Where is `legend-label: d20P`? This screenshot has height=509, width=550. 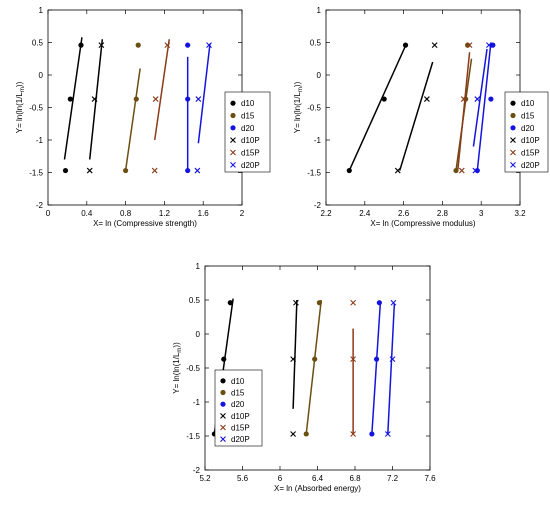
legend-label: d20P is located at coordinates (250, 165).